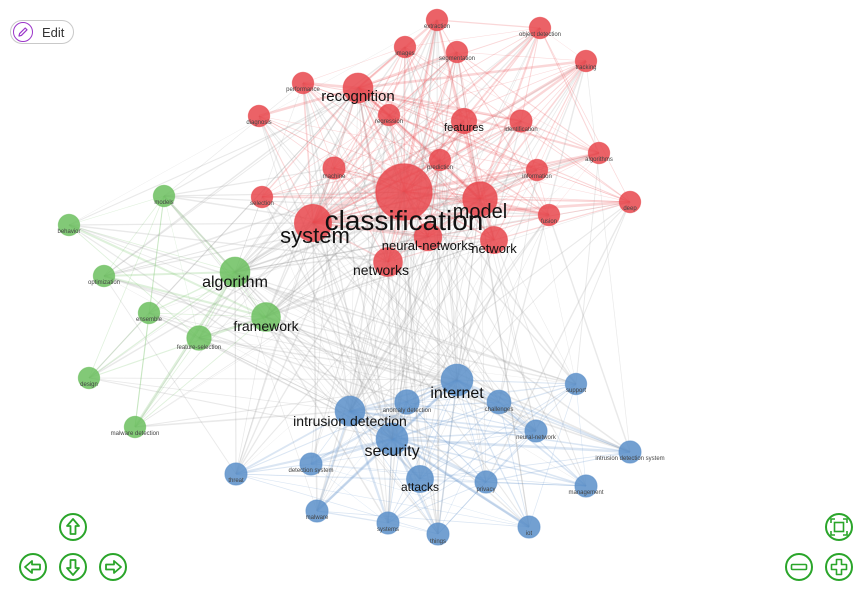 This screenshot has height=592, width=867. Describe the element at coordinates (407, 402) in the screenshot. I see `node-anomaly-detection` at that location.